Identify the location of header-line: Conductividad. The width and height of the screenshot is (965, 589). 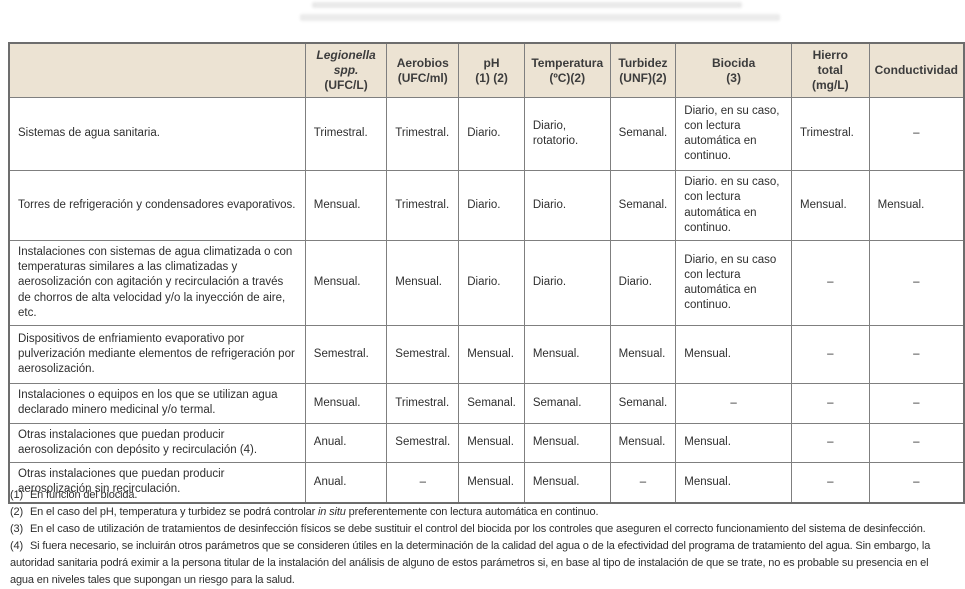
(916, 70).